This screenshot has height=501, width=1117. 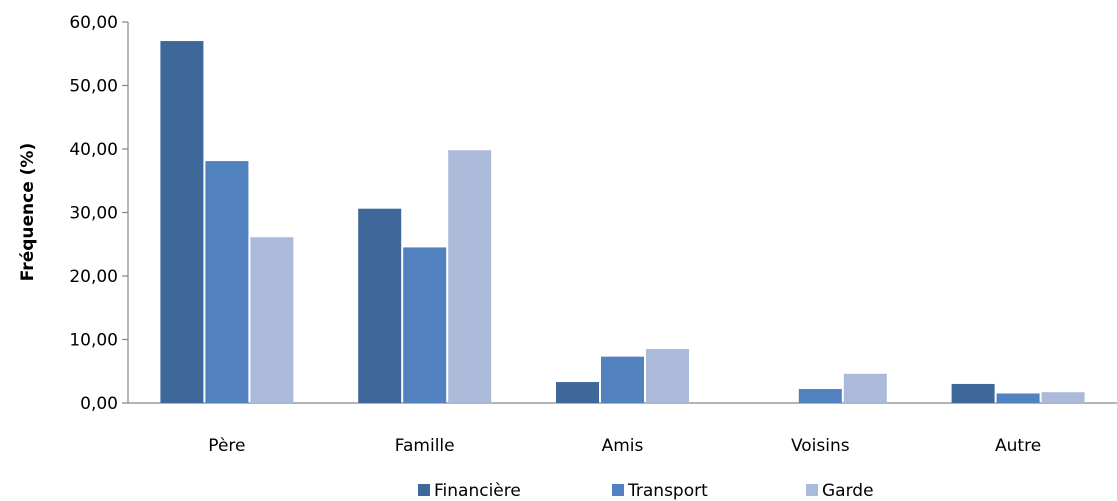 What do you see at coordinates (93, 277) in the screenshot?
I see `y-tick-label: 20,00` at bounding box center [93, 277].